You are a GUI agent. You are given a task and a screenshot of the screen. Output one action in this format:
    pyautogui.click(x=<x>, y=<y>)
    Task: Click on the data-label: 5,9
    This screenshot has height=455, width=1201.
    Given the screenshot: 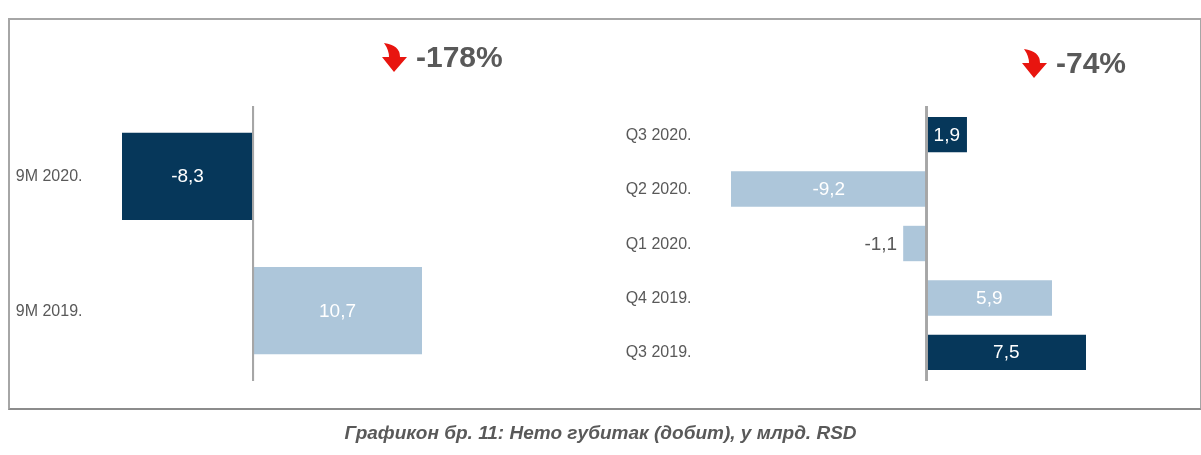 What is the action you would take?
    pyautogui.click(x=989, y=297)
    